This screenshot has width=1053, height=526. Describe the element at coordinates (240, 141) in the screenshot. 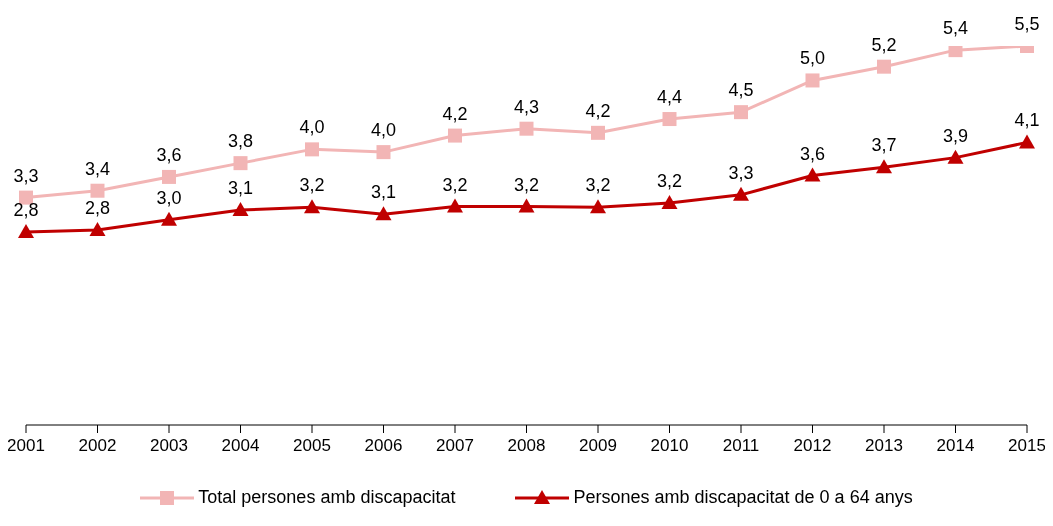

I see `data-label: 3,8` at that location.